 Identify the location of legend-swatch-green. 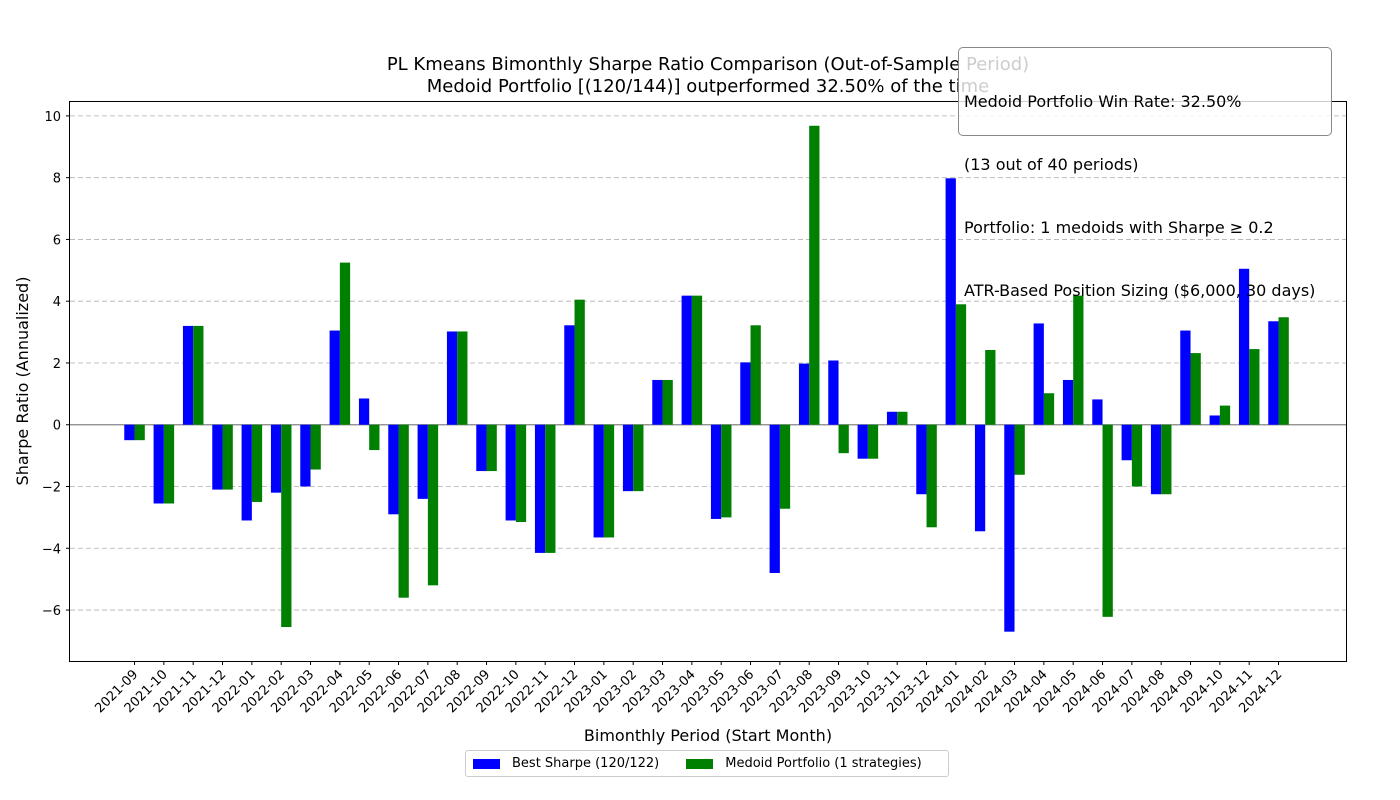
(700, 763).